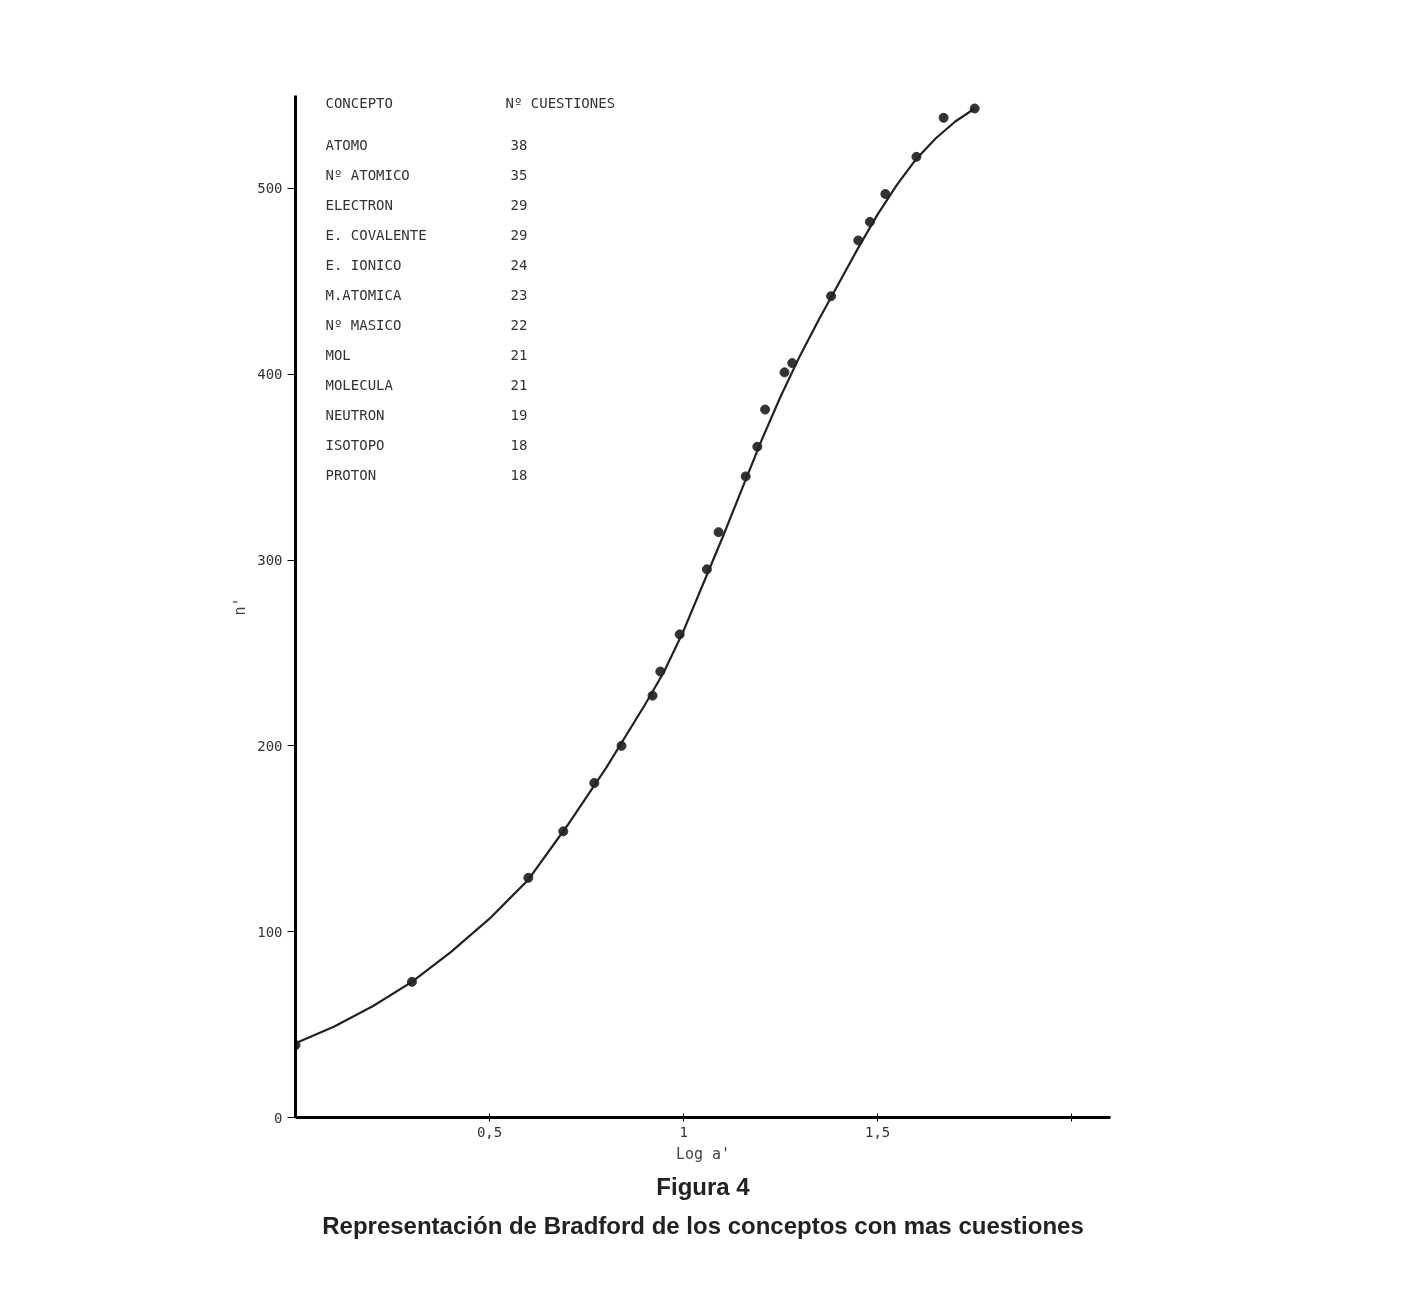 This screenshot has height=1313, width=1410. Describe the element at coordinates (703, 1186) in the screenshot. I see `text: Figura 4` at that location.